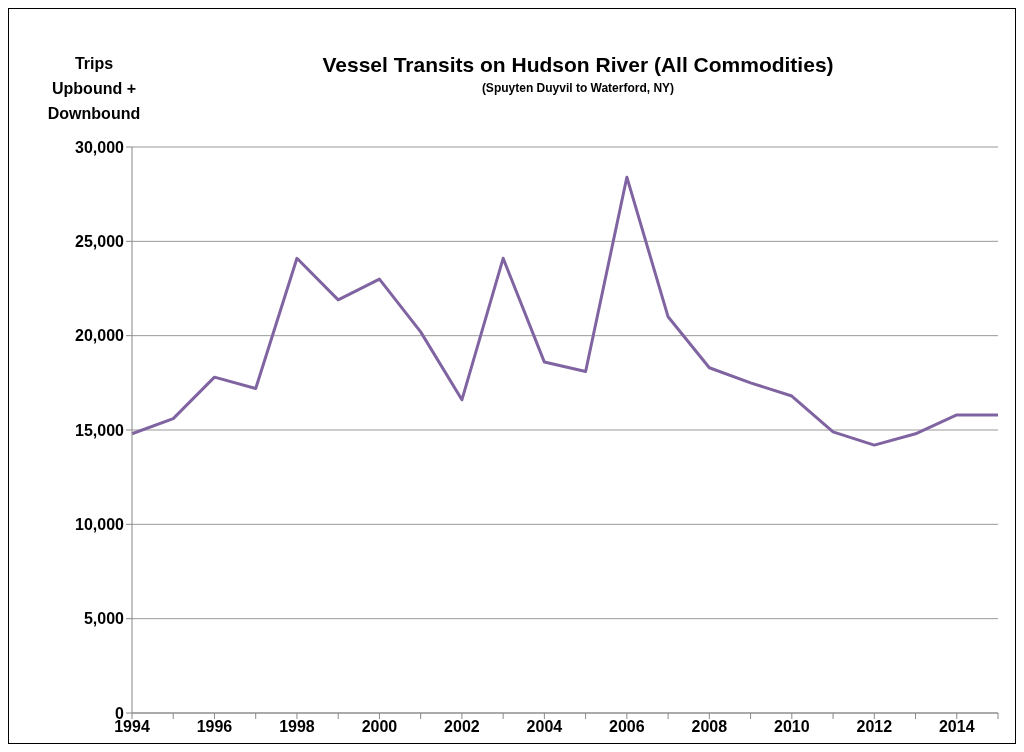 The image size is (1024, 752). I want to click on x-tick-label: 1998, so click(297, 727).